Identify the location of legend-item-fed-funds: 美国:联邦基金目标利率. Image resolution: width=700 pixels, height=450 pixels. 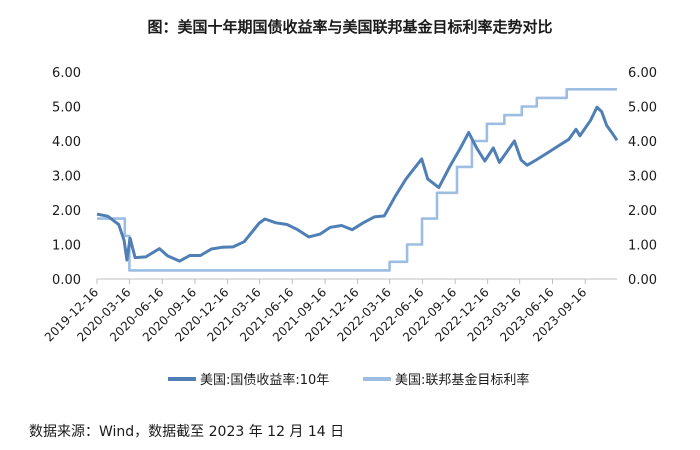
(446, 378).